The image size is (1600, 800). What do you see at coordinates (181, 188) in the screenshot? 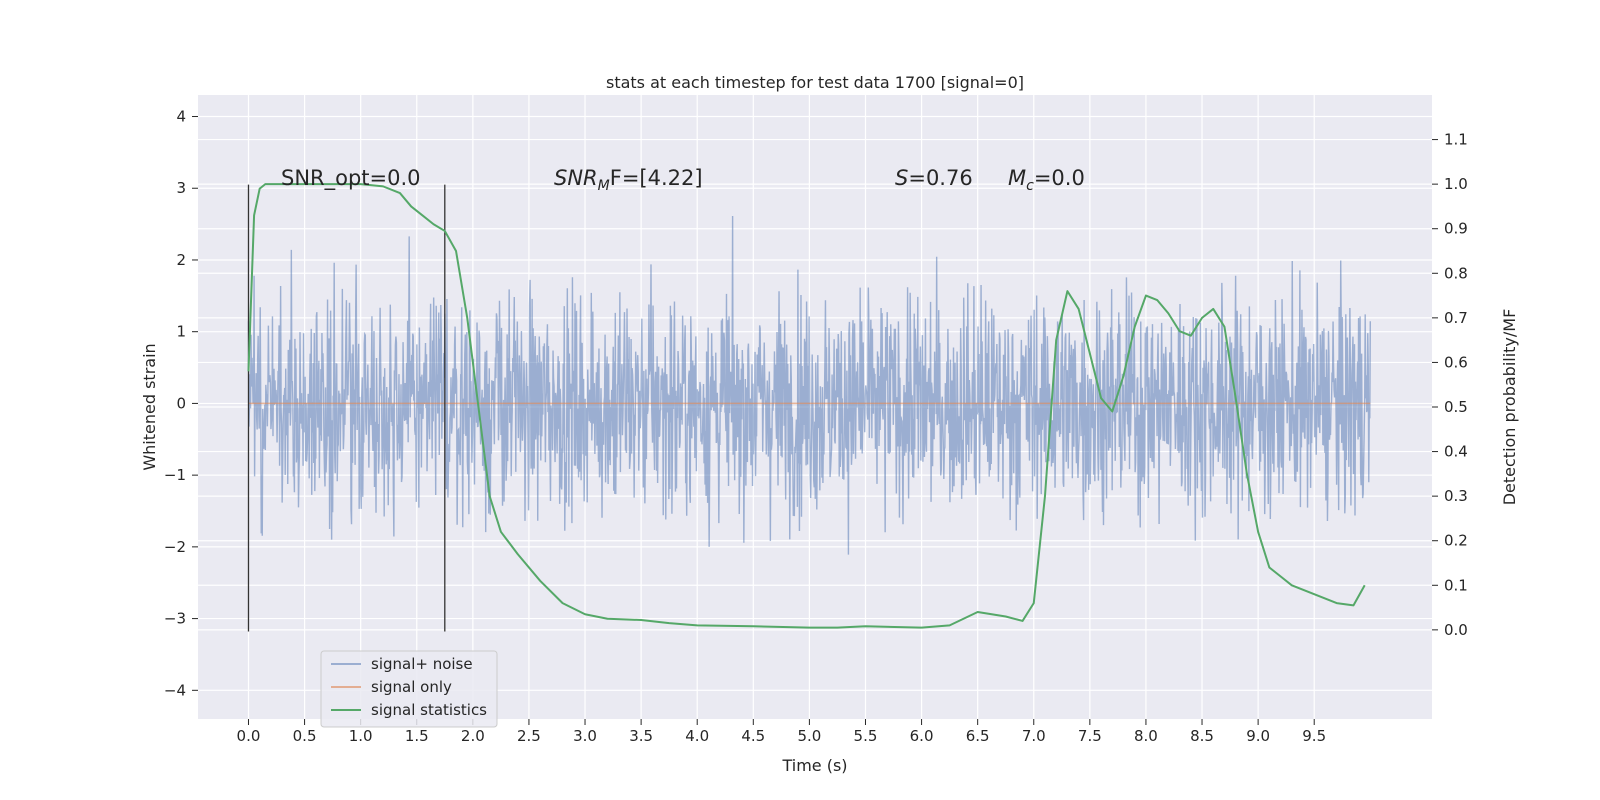
I see `y-tick-label: 3` at bounding box center [181, 188].